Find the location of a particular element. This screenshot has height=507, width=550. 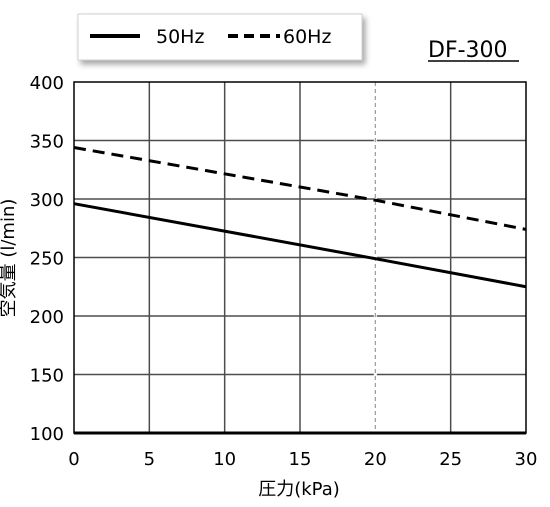

x-tick-label-5: 5 is located at coordinates (149, 459).